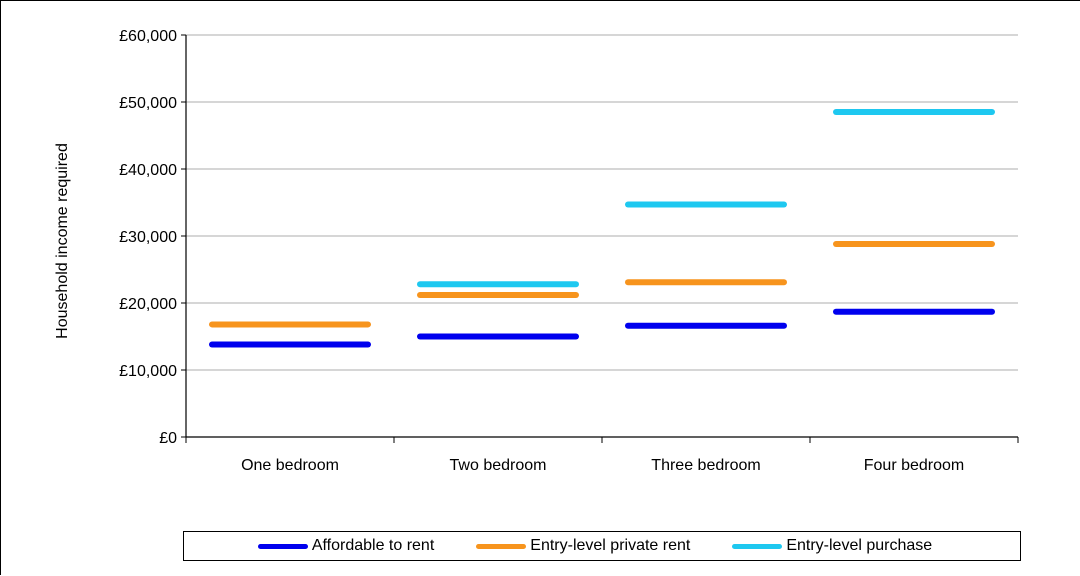 This screenshot has width=1080, height=576. I want to click on y-tick-label: £50,000, so click(148, 103).